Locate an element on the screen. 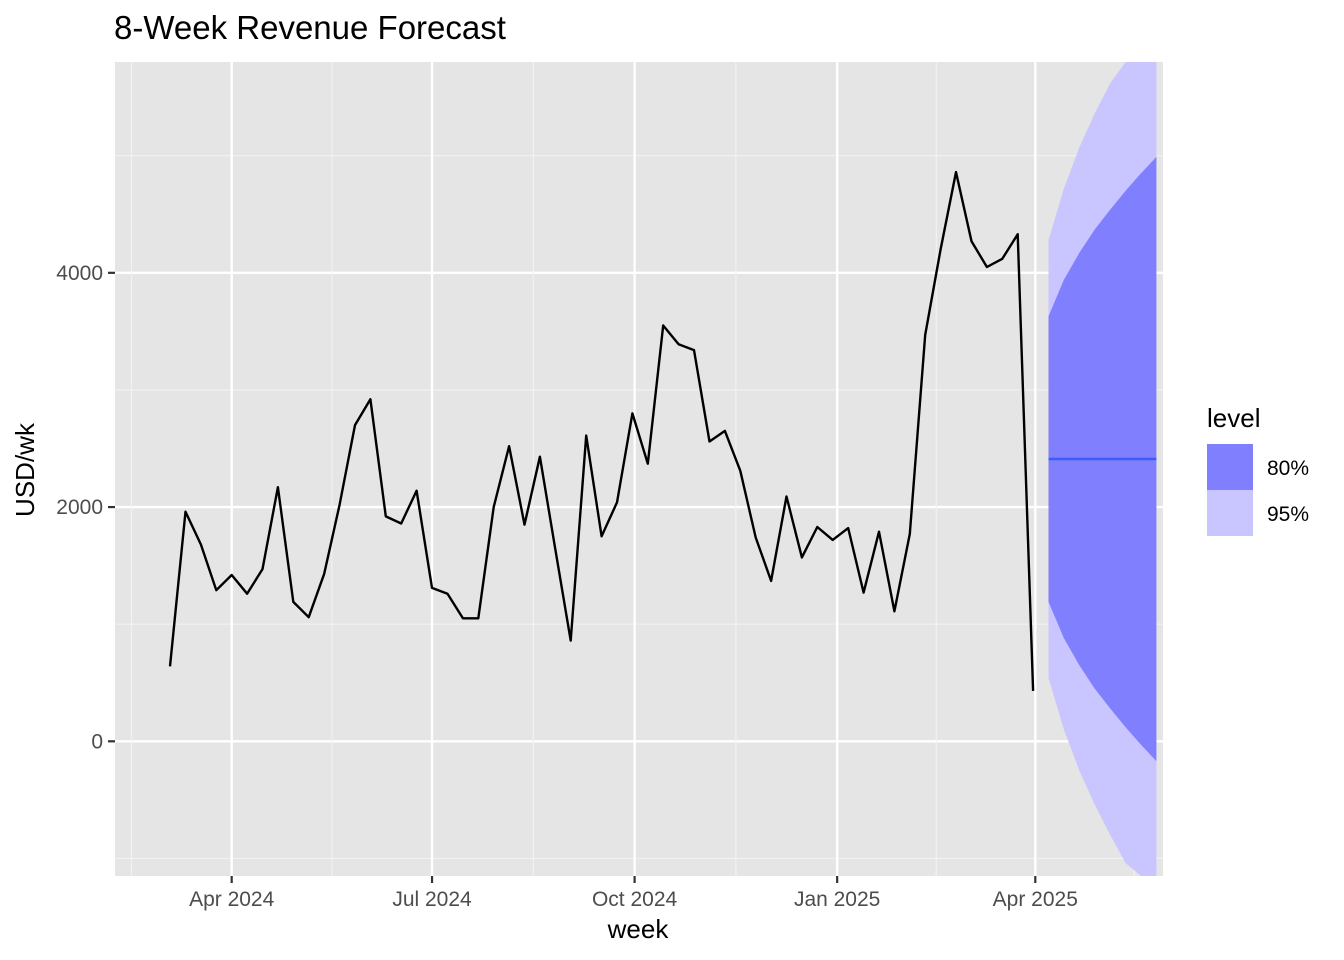 The height and width of the screenshot is (960, 1344). chart-title: 8-Week Revenue Forecast is located at coordinates (310, 27).